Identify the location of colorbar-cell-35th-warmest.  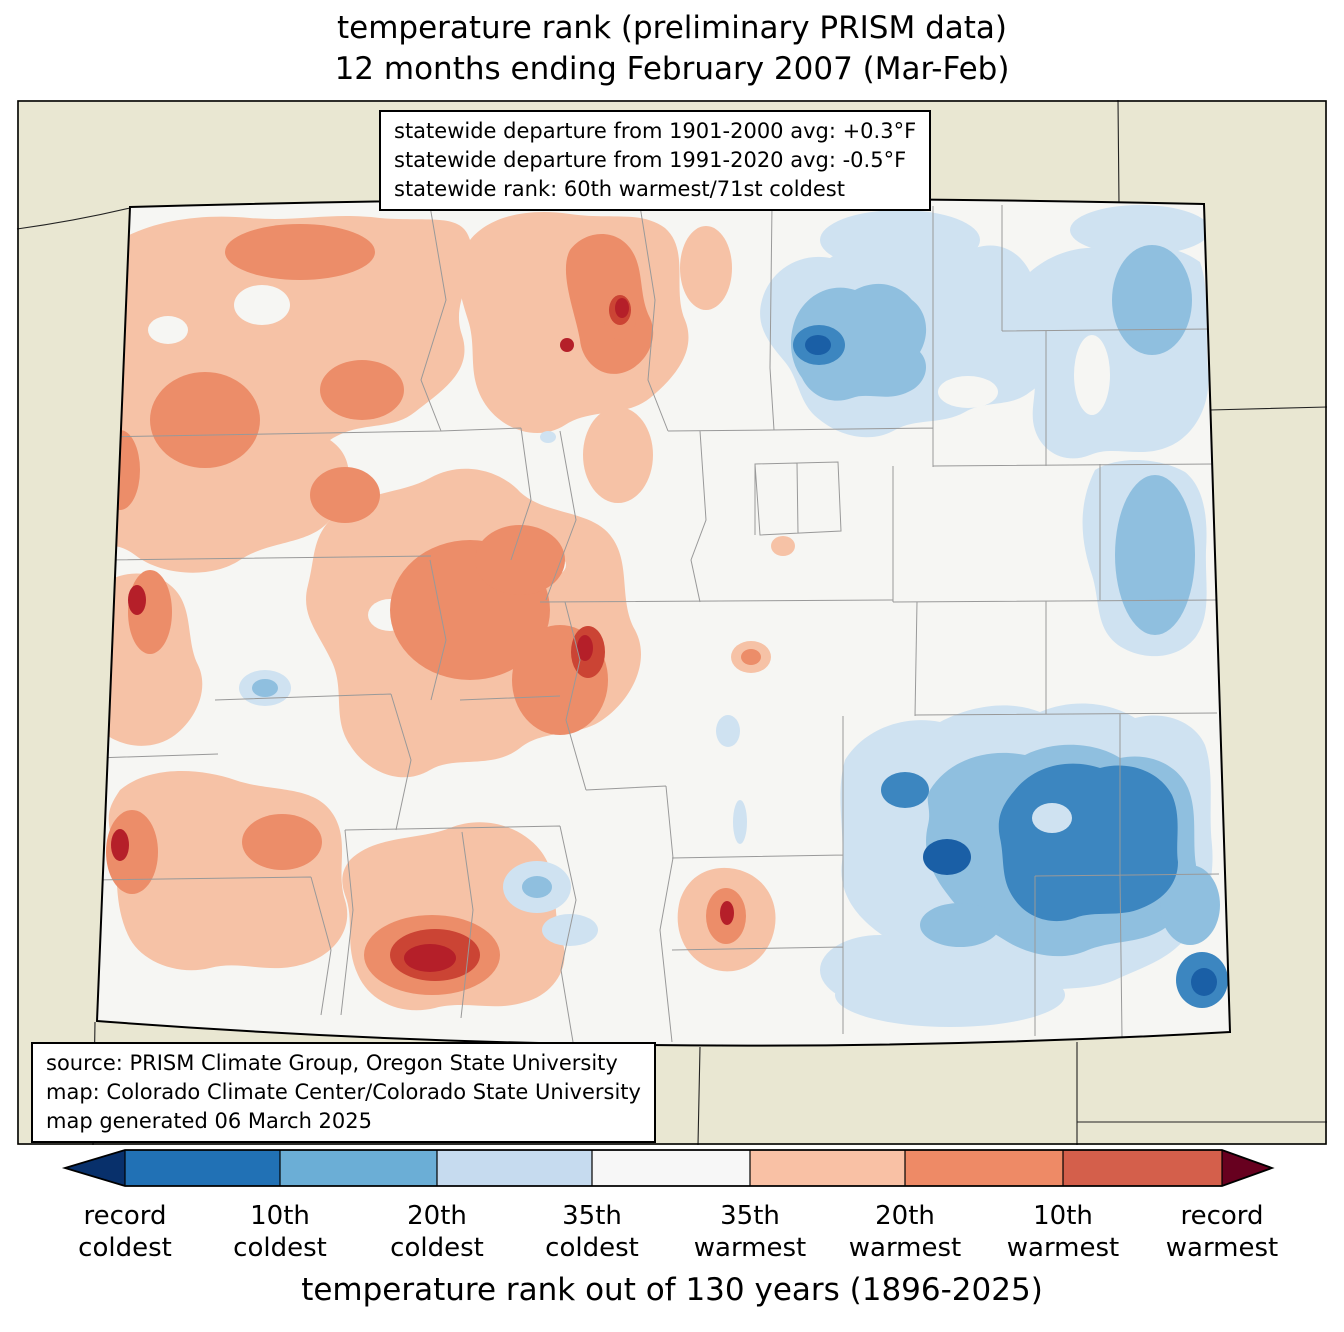
(827, 1168).